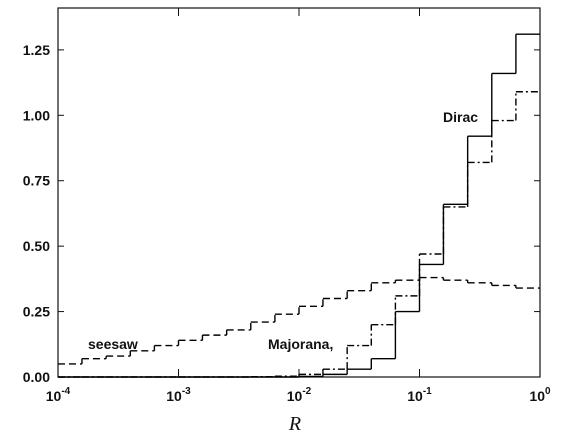 The image size is (565, 438). What do you see at coordinates (36, 312) in the screenshot?
I see `y-tick-label: 0.25` at bounding box center [36, 312].